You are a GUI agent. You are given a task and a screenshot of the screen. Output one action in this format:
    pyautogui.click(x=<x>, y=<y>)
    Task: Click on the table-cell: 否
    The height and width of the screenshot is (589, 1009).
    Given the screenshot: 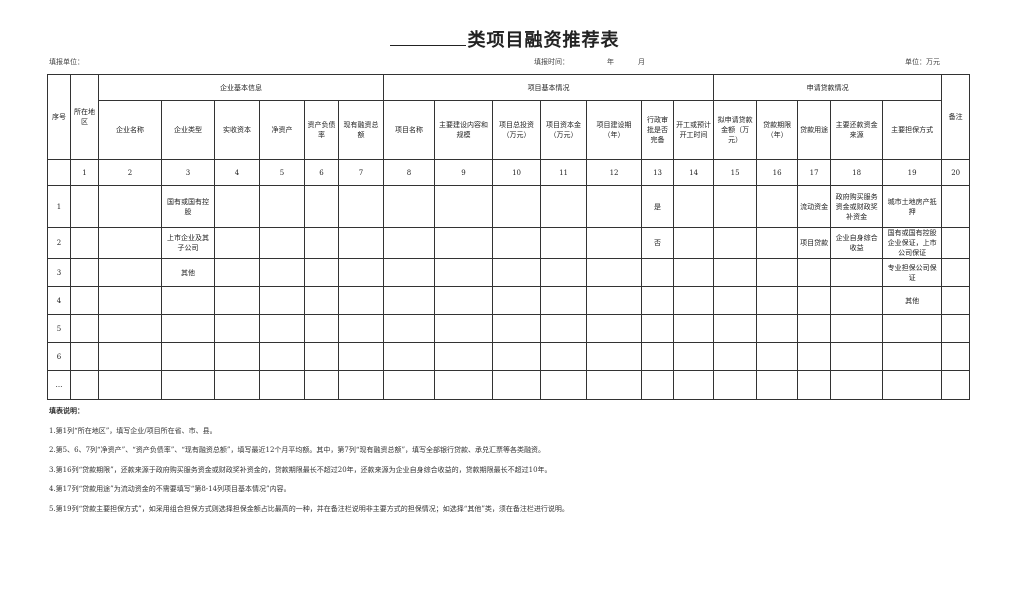 What is the action you would take?
    pyautogui.click(x=658, y=243)
    